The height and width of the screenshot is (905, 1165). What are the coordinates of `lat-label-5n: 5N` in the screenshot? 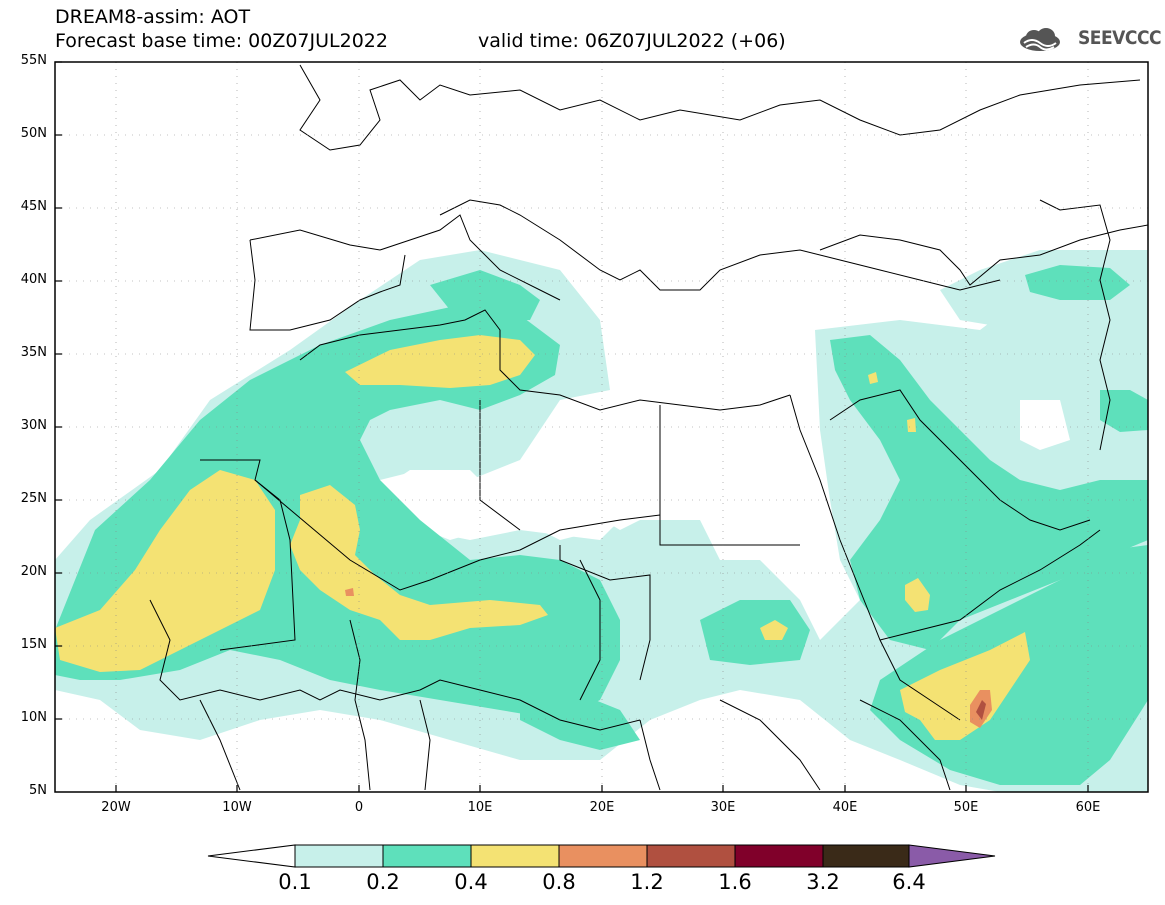 It's located at (38, 790).